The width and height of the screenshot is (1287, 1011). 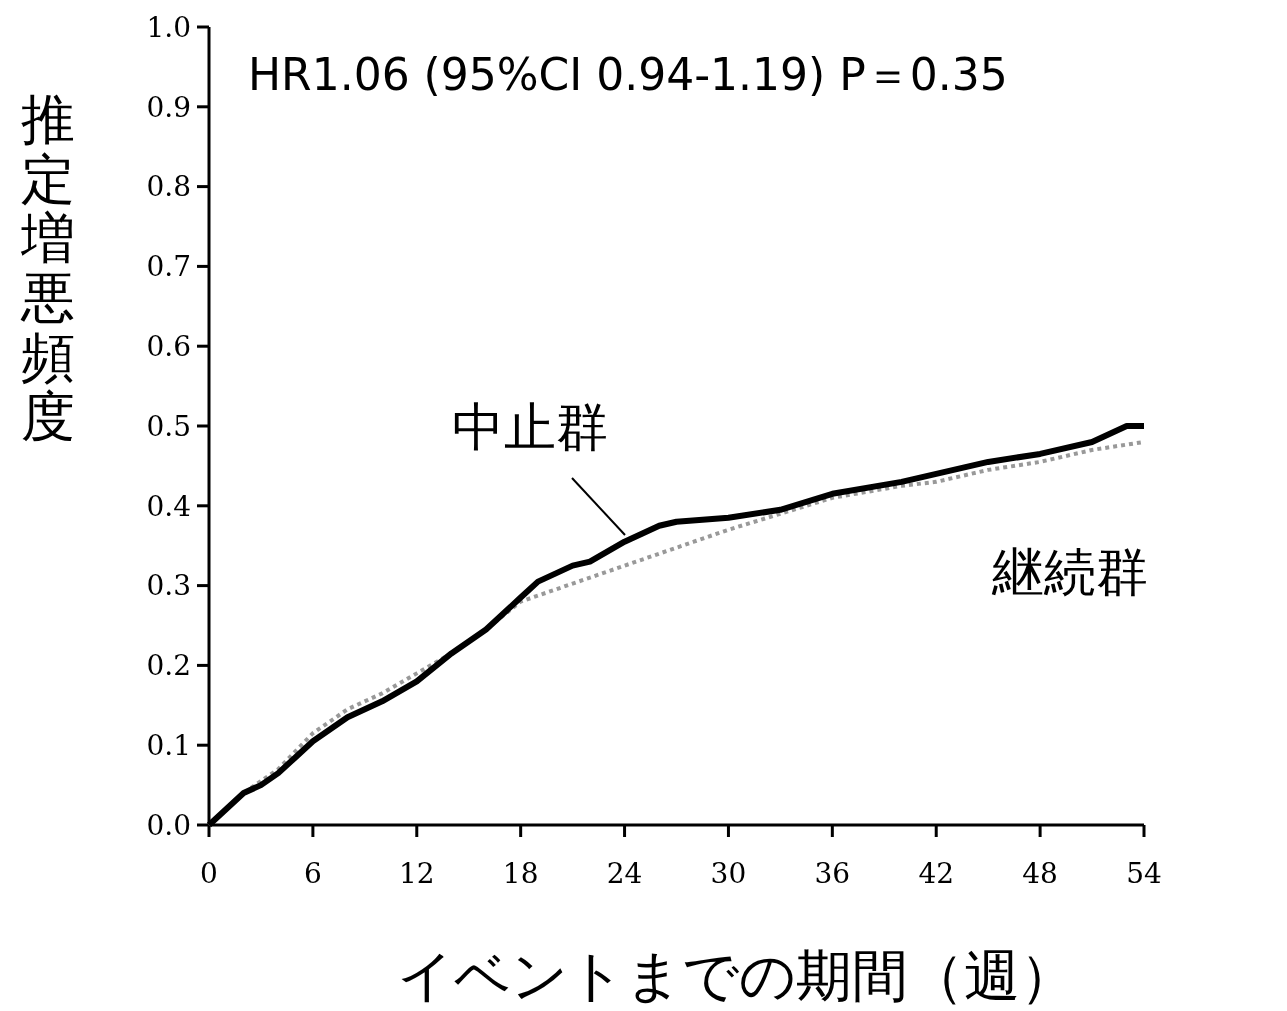 I want to click on y-tick-label: 0.3, so click(x=168, y=586).